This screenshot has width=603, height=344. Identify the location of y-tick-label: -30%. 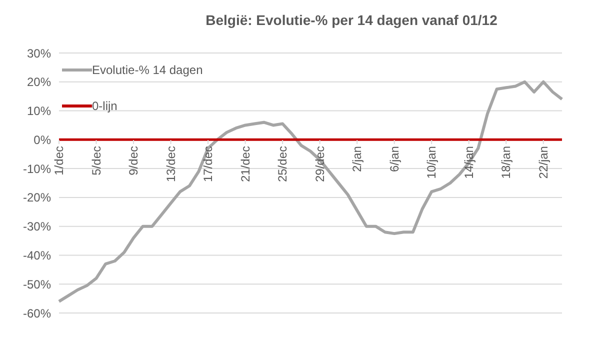
(37, 227).